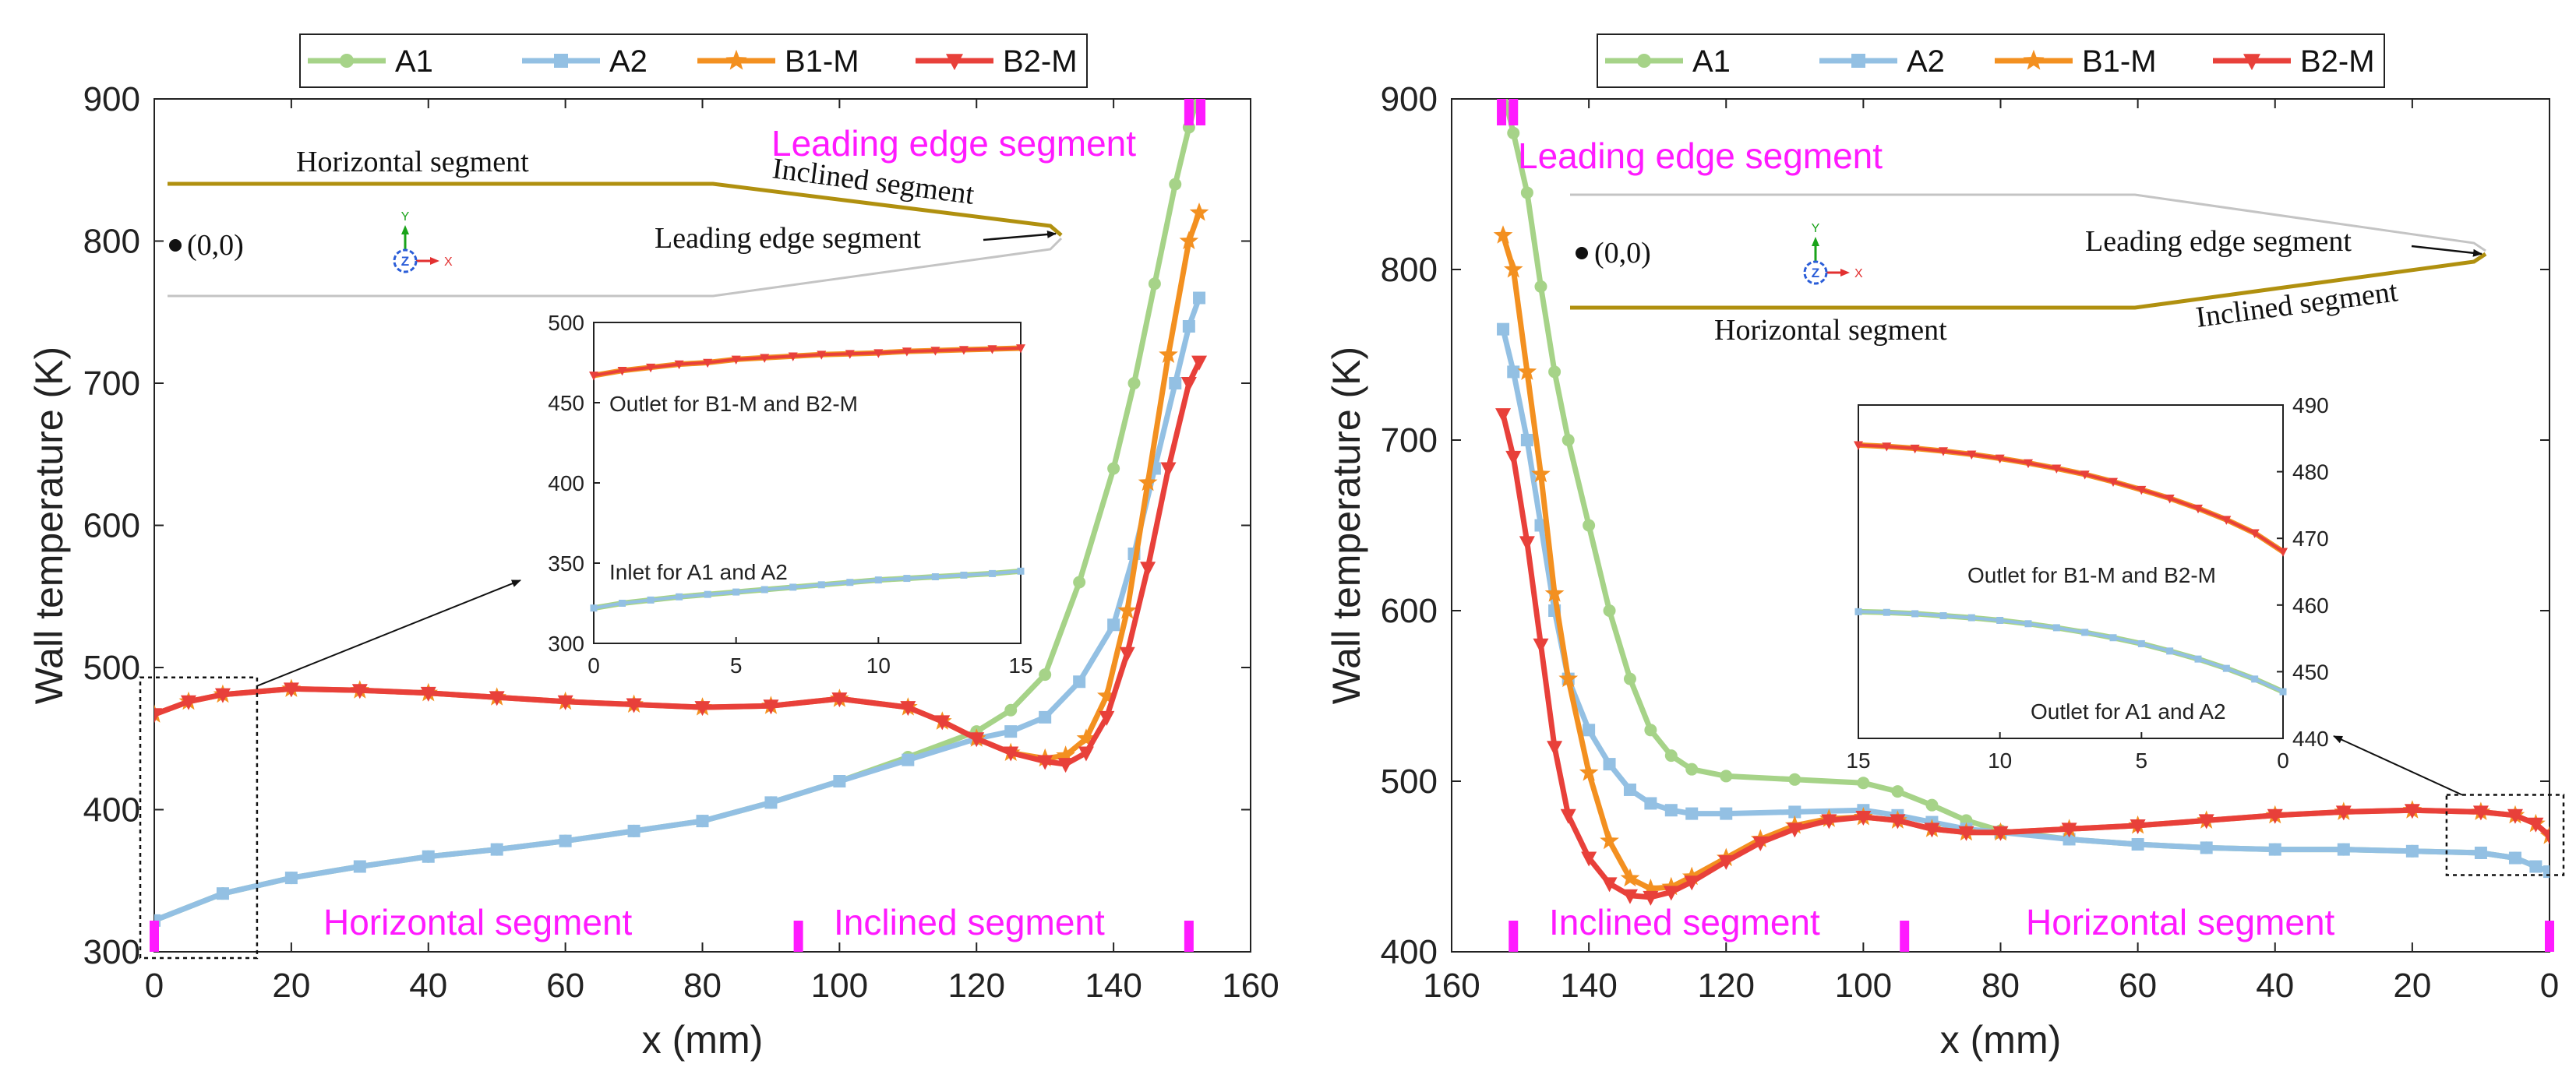 Image resolution: width=2576 pixels, height=1092 pixels. Describe the element at coordinates (953, 143) in the screenshot. I see `segment-label-leading: Leading edge segment` at that location.